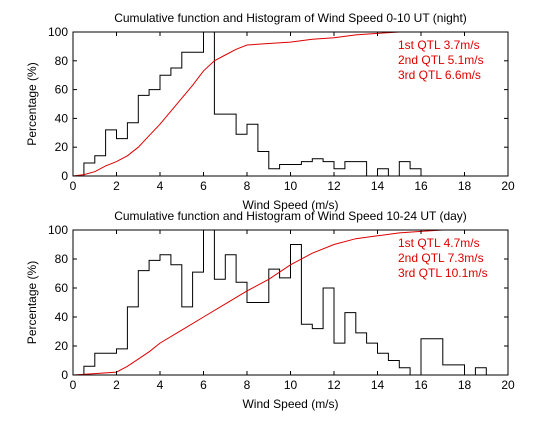  What do you see at coordinates (441, 60) in the screenshot?
I see `quartile-annotation: 2nd QTL 5.1m/s` at bounding box center [441, 60].